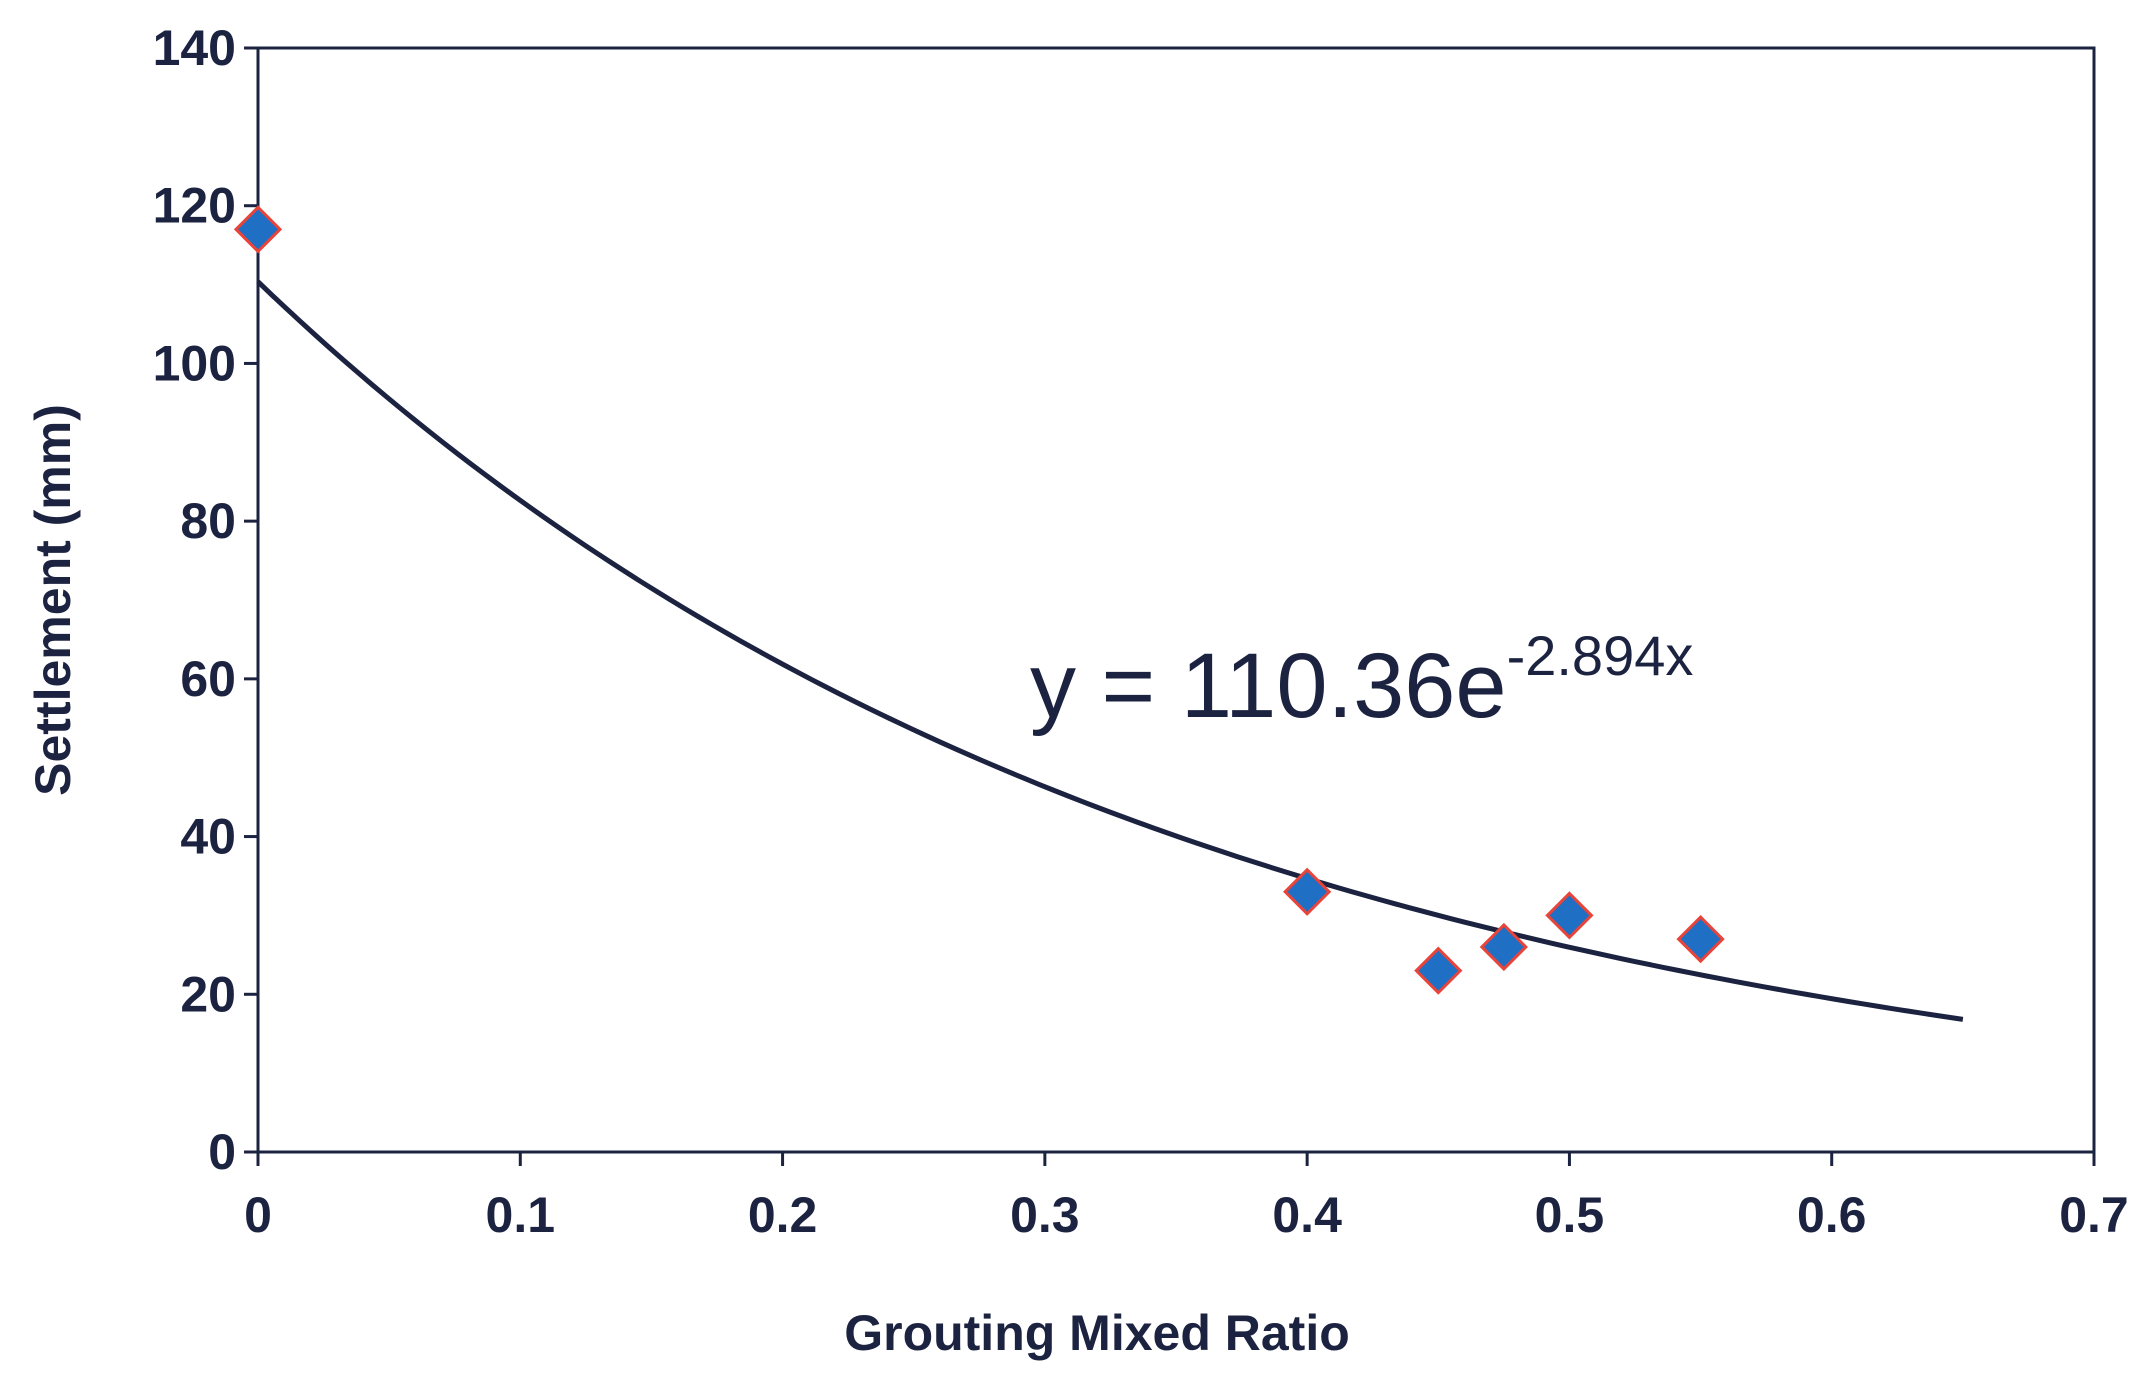 The height and width of the screenshot is (1377, 2143). What do you see at coordinates (1307, 1215) in the screenshot?
I see `x-tick-label: 0.4` at bounding box center [1307, 1215].